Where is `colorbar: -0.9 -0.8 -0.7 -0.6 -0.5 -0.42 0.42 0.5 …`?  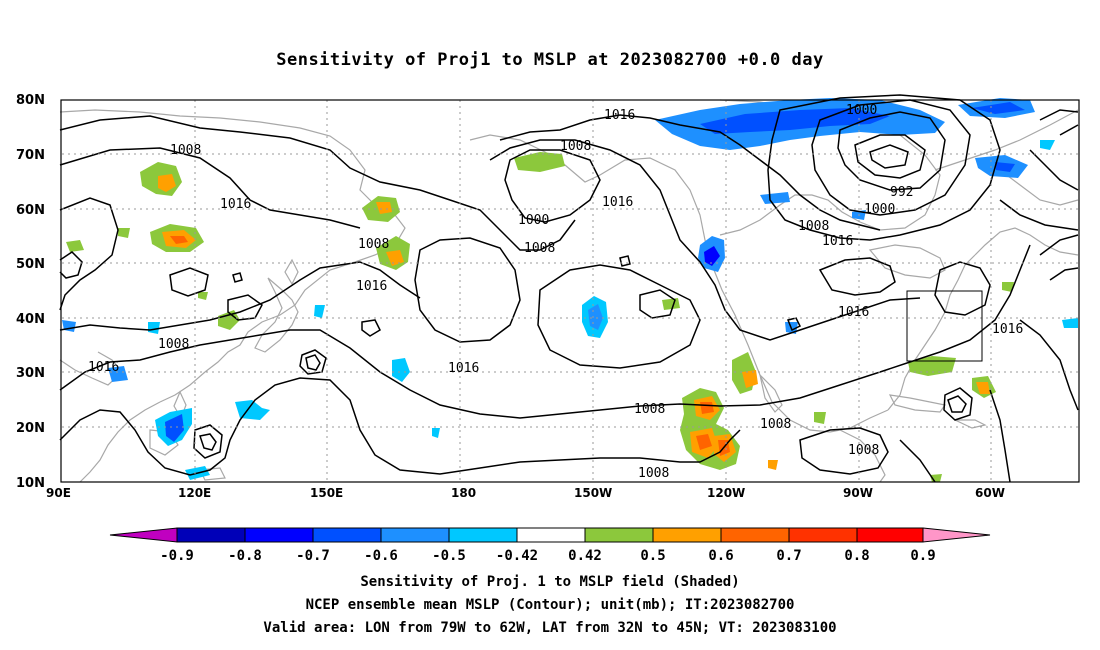 colorbar: -0.9 -0.8 -0.7 -0.6 -0.5 -0.42 0.42 0.5 … is located at coordinates (550, 545).